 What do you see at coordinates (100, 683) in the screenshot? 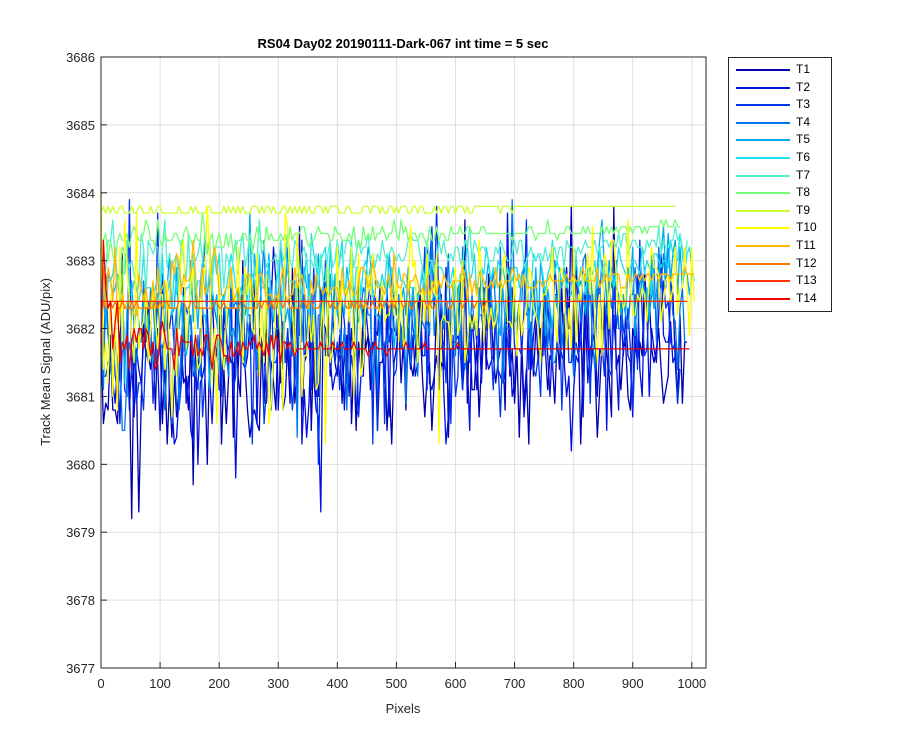
I see `x-tick-label: 0` at bounding box center [100, 683].